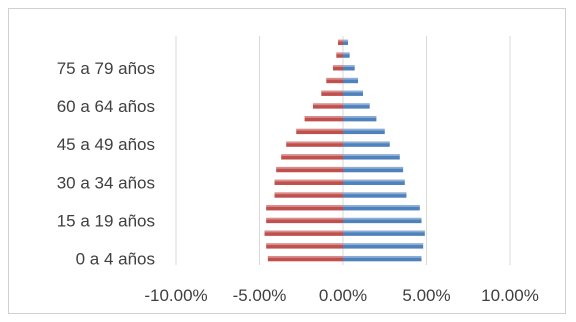 The image size is (576, 322). Describe the element at coordinates (106, 220) in the screenshot. I see `y-tick-label-1: 15 a 19 años` at that location.